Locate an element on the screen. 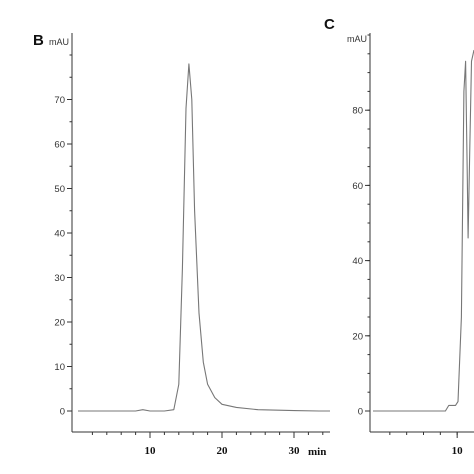  panel-c-y-unit: mAU is located at coordinates (357, 39).